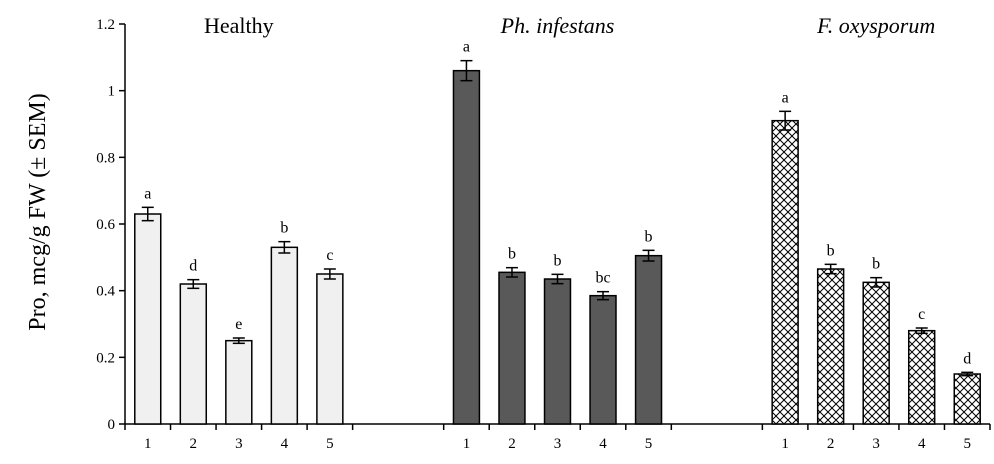 The image size is (994, 464). What do you see at coordinates (112, 425) in the screenshot?
I see `y-tick-label: 0` at bounding box center [112, 425].